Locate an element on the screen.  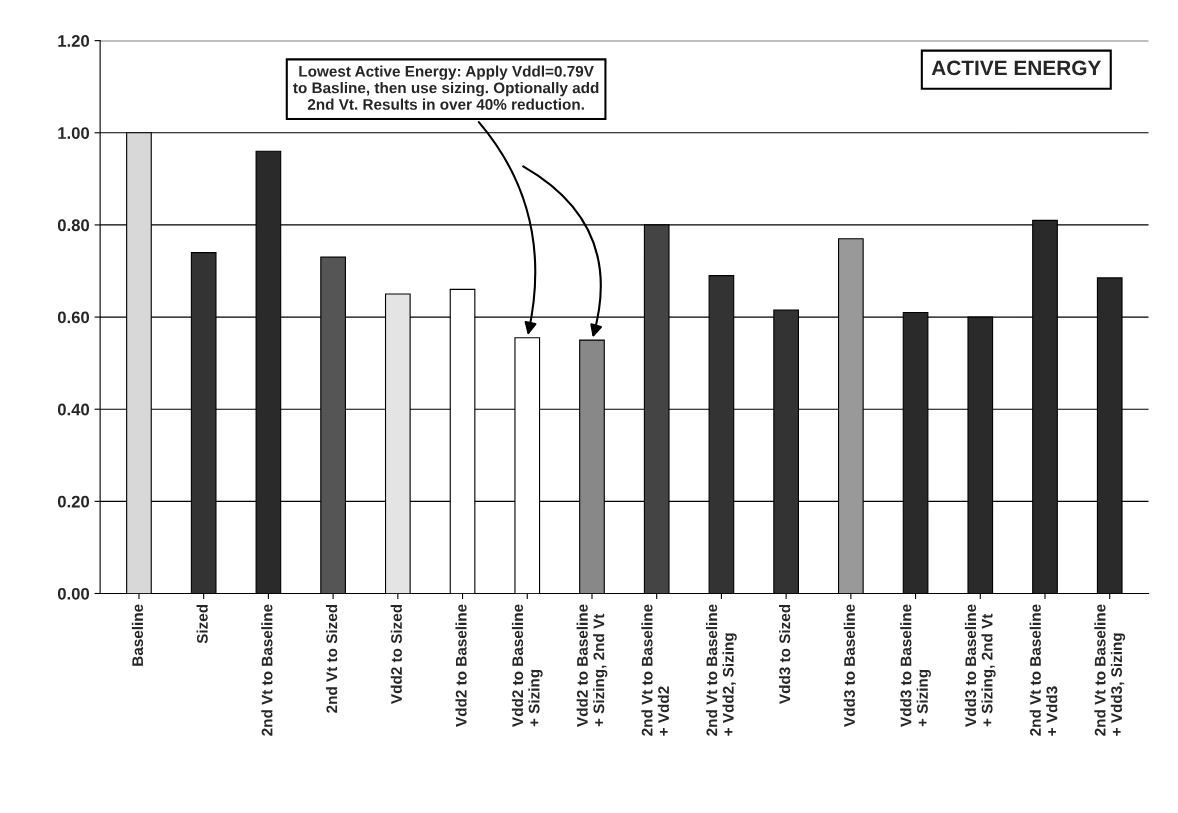
x-tick-label: Vdd3 to Baseline + Sizing is located at coordinates (915, 665).